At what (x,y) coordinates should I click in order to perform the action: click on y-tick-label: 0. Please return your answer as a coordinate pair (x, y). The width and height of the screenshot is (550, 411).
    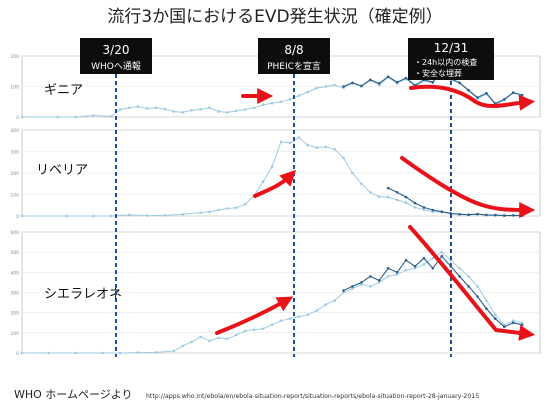
    Looking at the image, I should click on (17, 354).